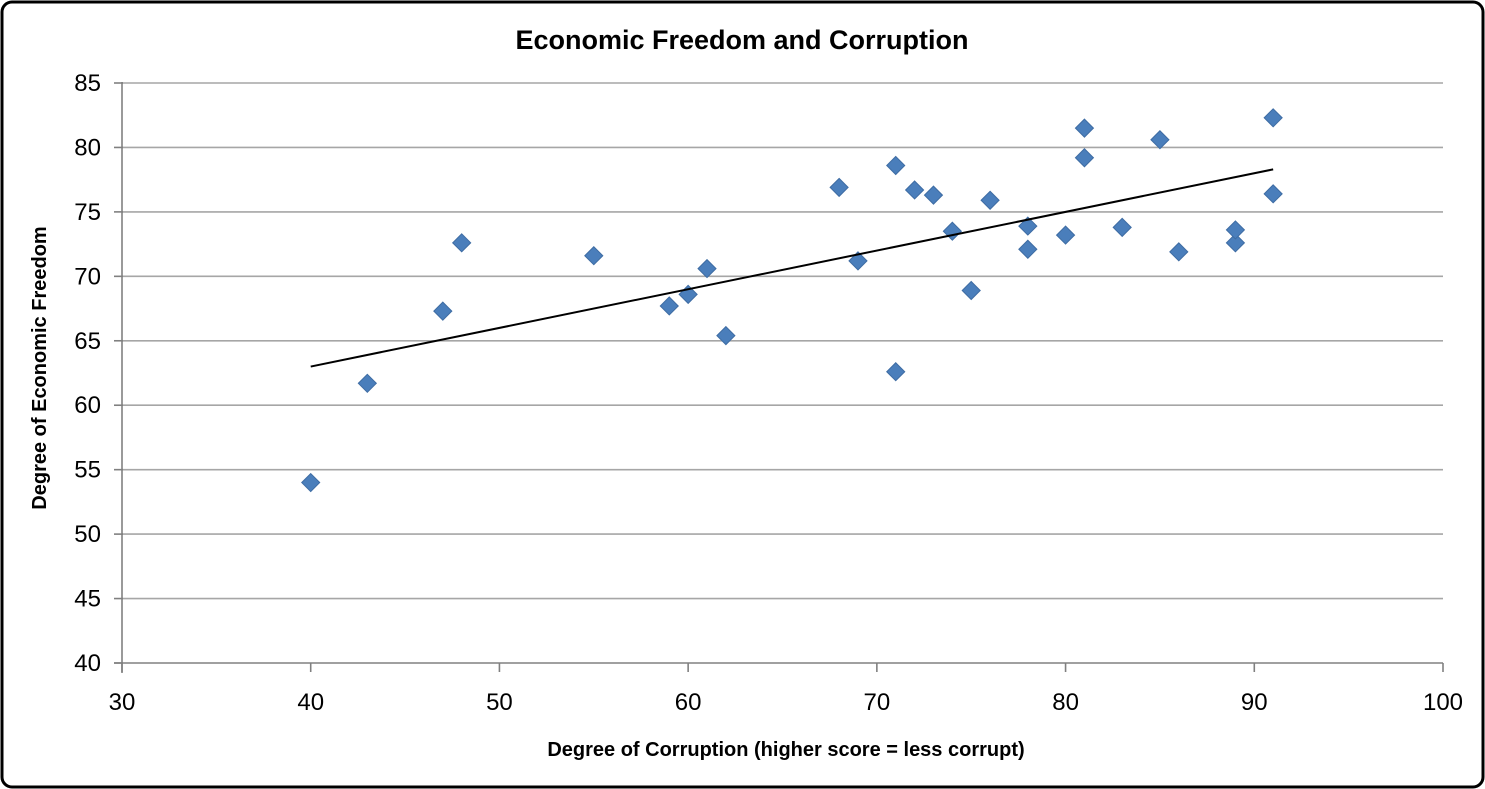 The height and width of the screenshot is (789, 1485). I want to click on x-tick-label-40: 40, so click(310, 702).